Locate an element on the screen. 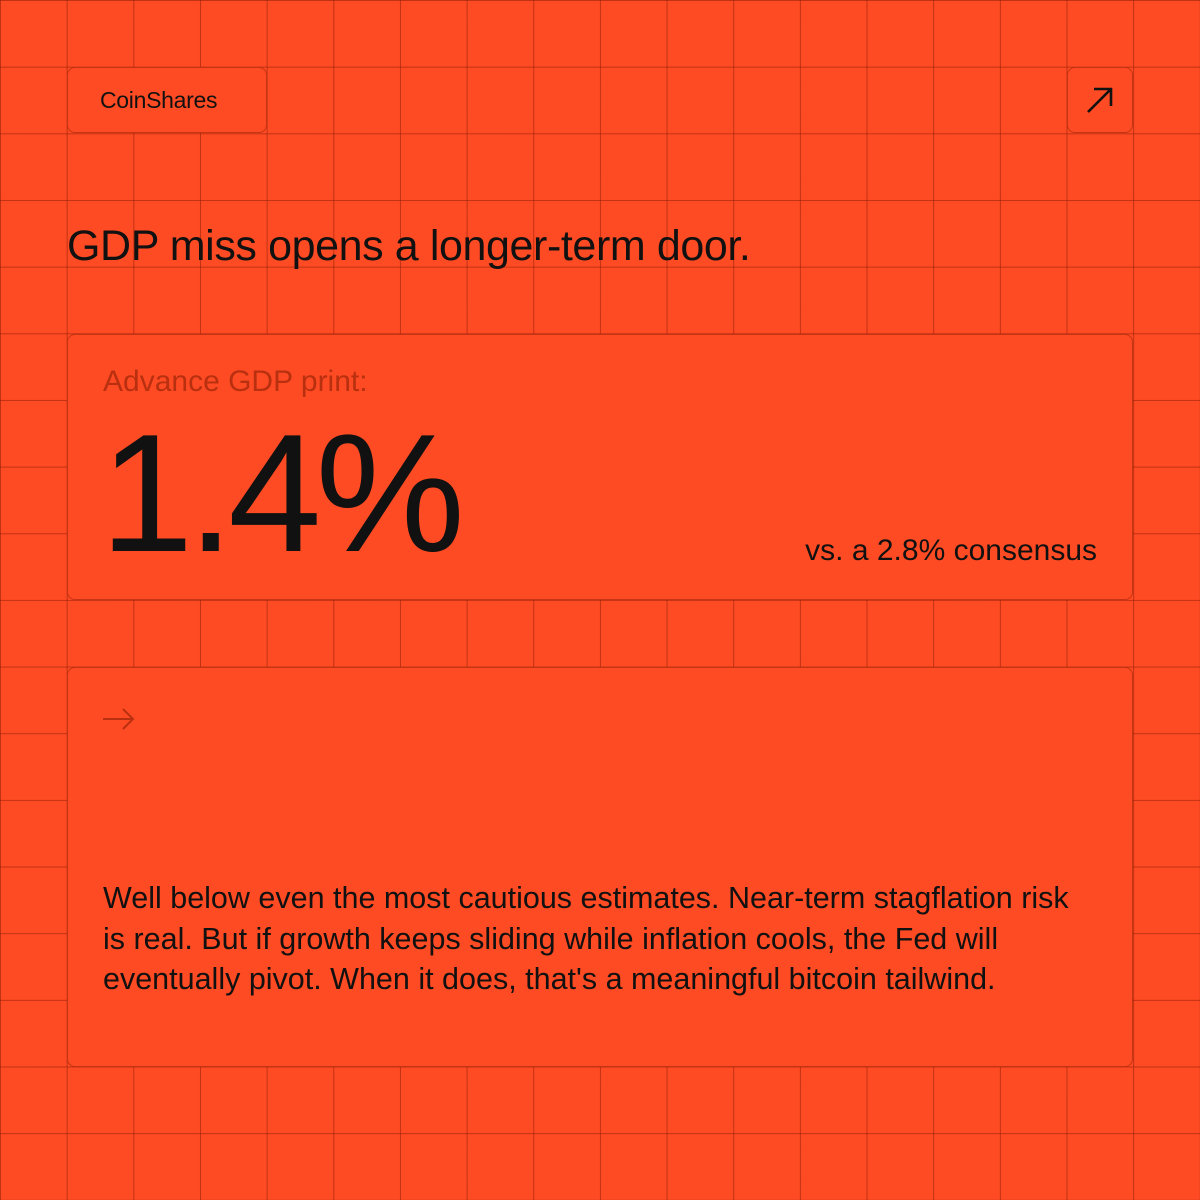  stat-comparison: vs. a 2.8% consensus is located at coordinates (951, 550).